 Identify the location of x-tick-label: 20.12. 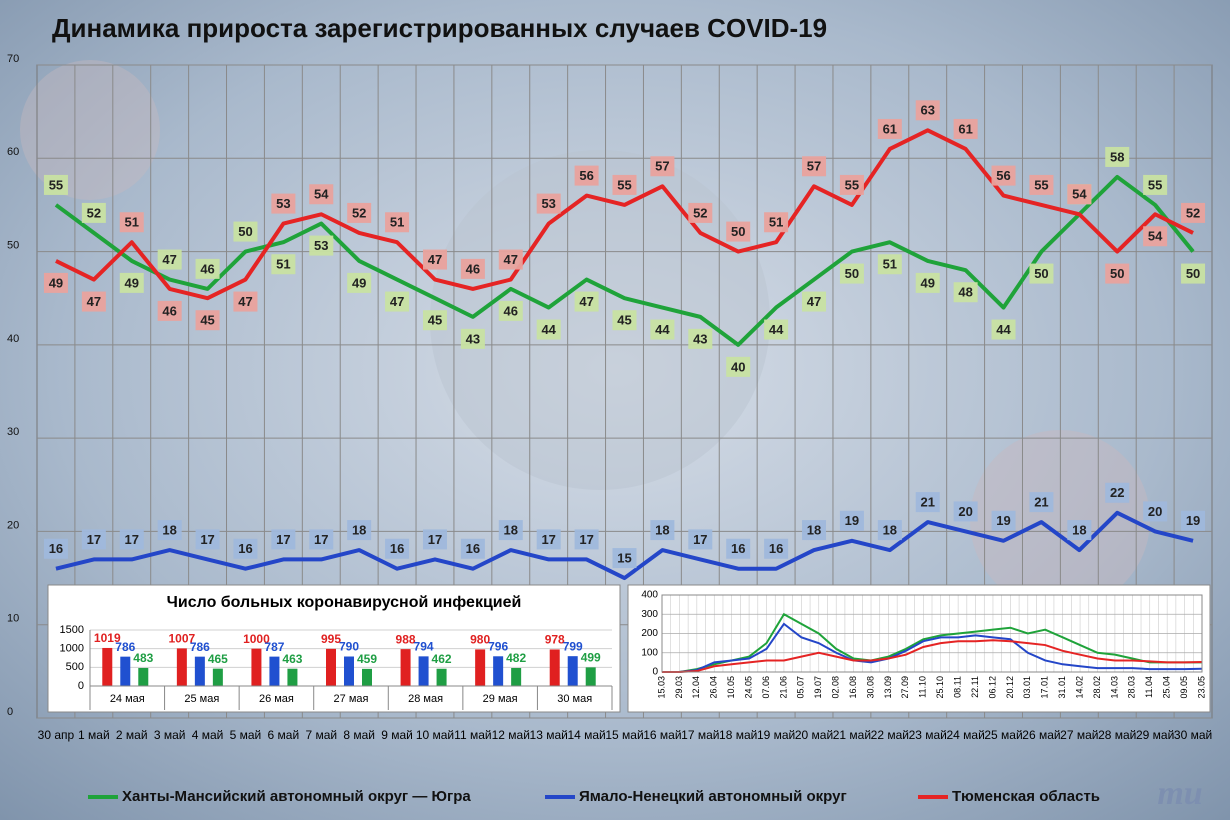
(1010, 687).